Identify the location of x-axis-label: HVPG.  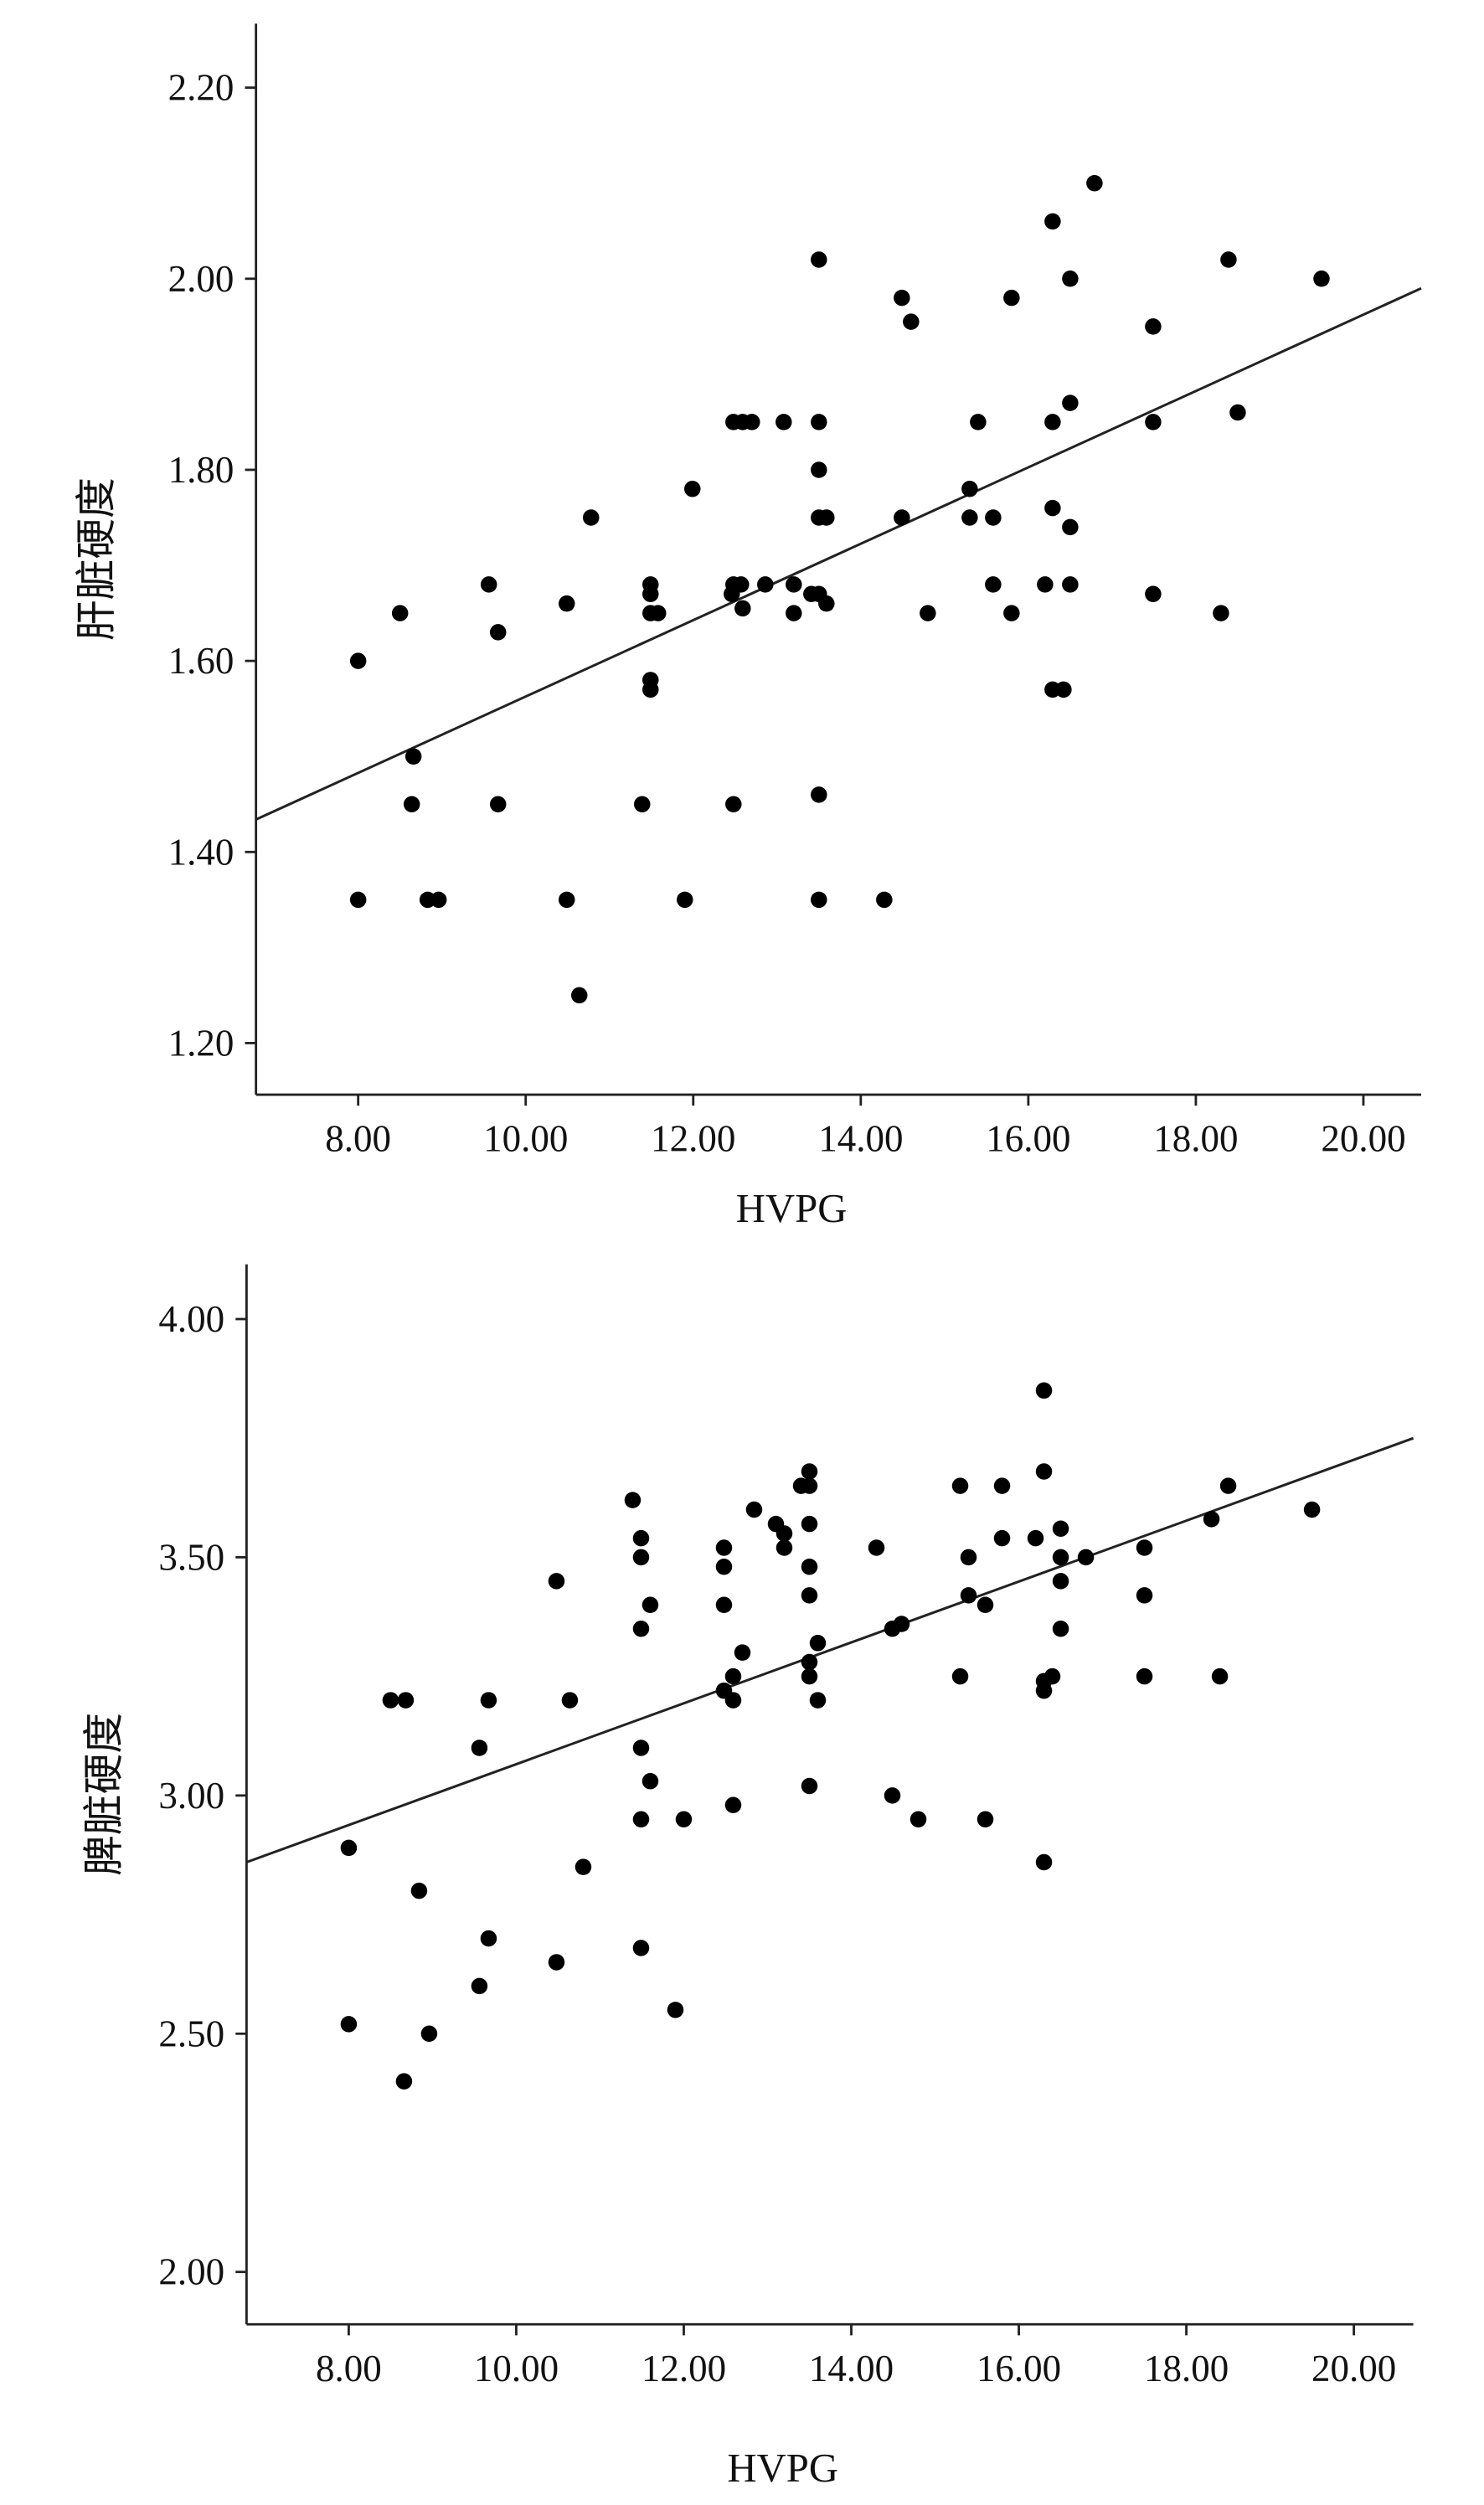
(792, 1208).